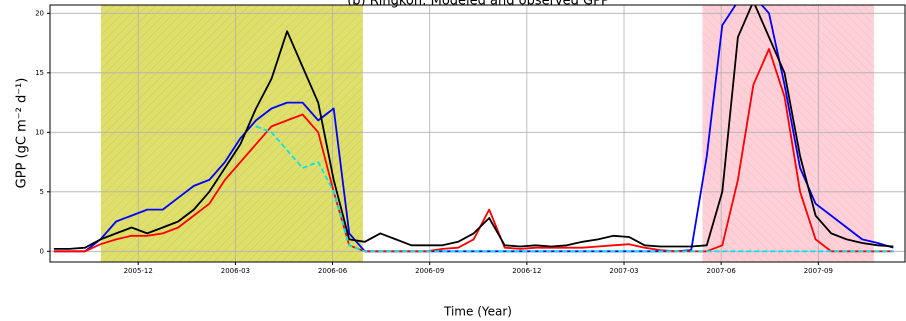 Image resolution: width=906 pixels, height=321 pixels. Describe the element at coordinates (39, 13) in the screenshot. I see `y-tick-label: 20` at that location.